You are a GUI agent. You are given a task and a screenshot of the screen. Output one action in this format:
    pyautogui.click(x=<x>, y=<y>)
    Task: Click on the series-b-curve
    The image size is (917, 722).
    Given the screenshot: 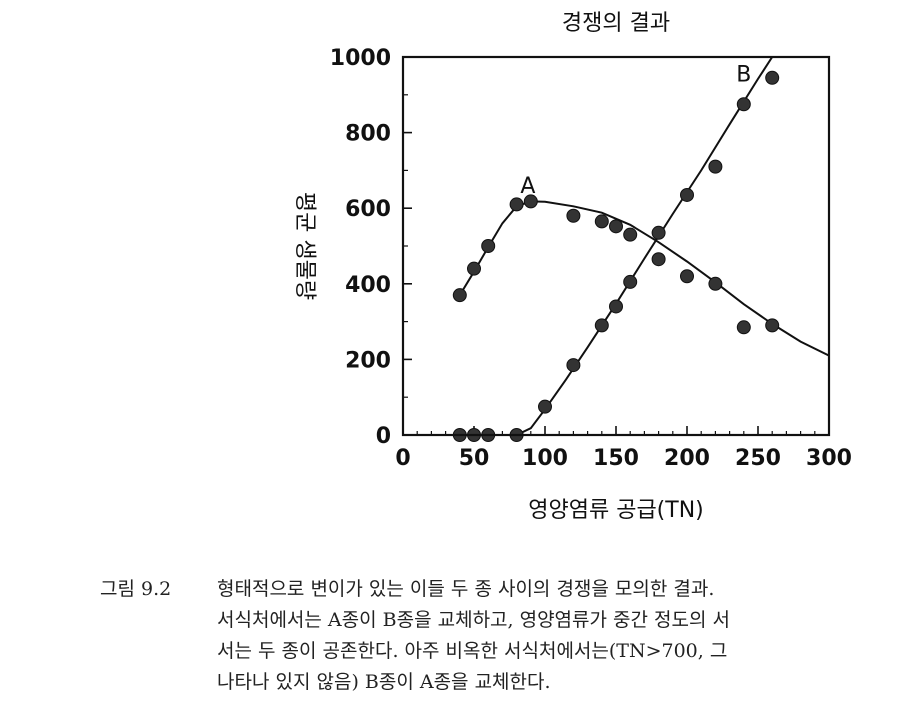 What is the action you would take?
    pyautogui.click(x=645, y=246)
    